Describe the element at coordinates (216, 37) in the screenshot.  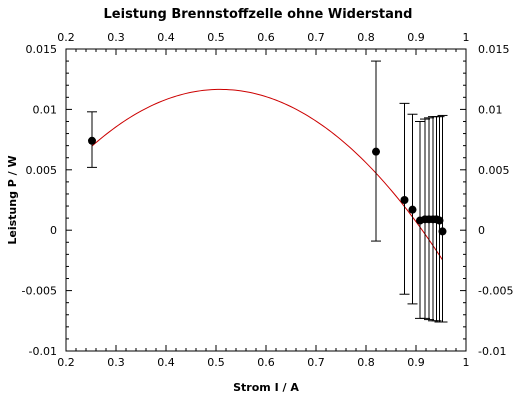
I see `x-tick-label-top: 0.5` at that location.